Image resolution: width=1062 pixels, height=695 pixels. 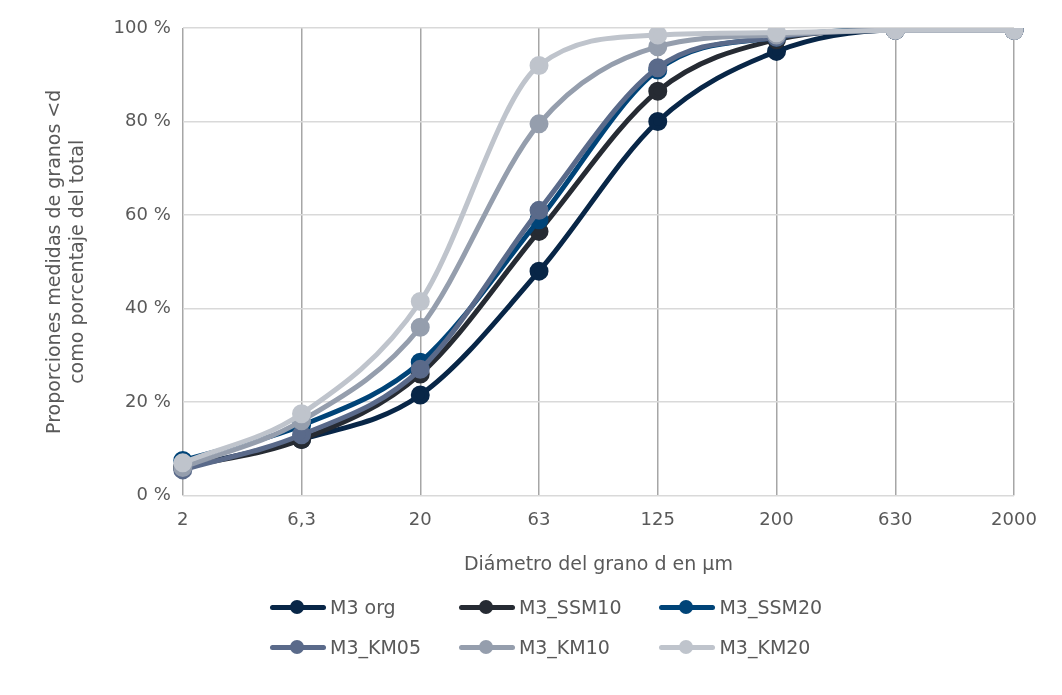 I want to click on legend-label: M3_KM05, so click(x=376, y=647).